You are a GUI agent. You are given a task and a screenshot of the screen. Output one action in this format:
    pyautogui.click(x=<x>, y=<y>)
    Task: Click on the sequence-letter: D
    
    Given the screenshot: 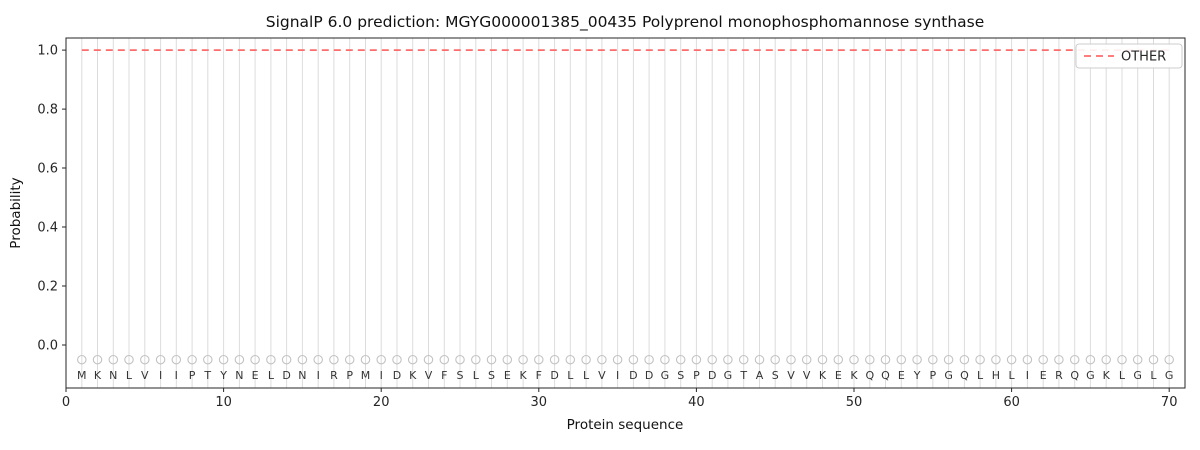 What is the action you would take?
    pyautogui.click(x=286, y=375)
    